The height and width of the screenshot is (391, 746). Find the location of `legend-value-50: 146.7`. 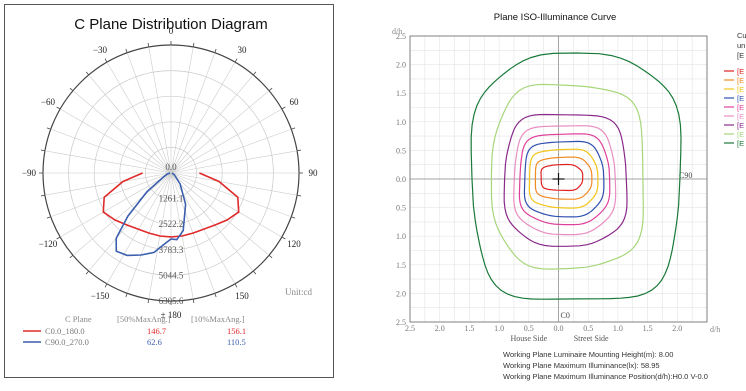

legend-value-50: 146.7 is located at coordinates (156, 331).